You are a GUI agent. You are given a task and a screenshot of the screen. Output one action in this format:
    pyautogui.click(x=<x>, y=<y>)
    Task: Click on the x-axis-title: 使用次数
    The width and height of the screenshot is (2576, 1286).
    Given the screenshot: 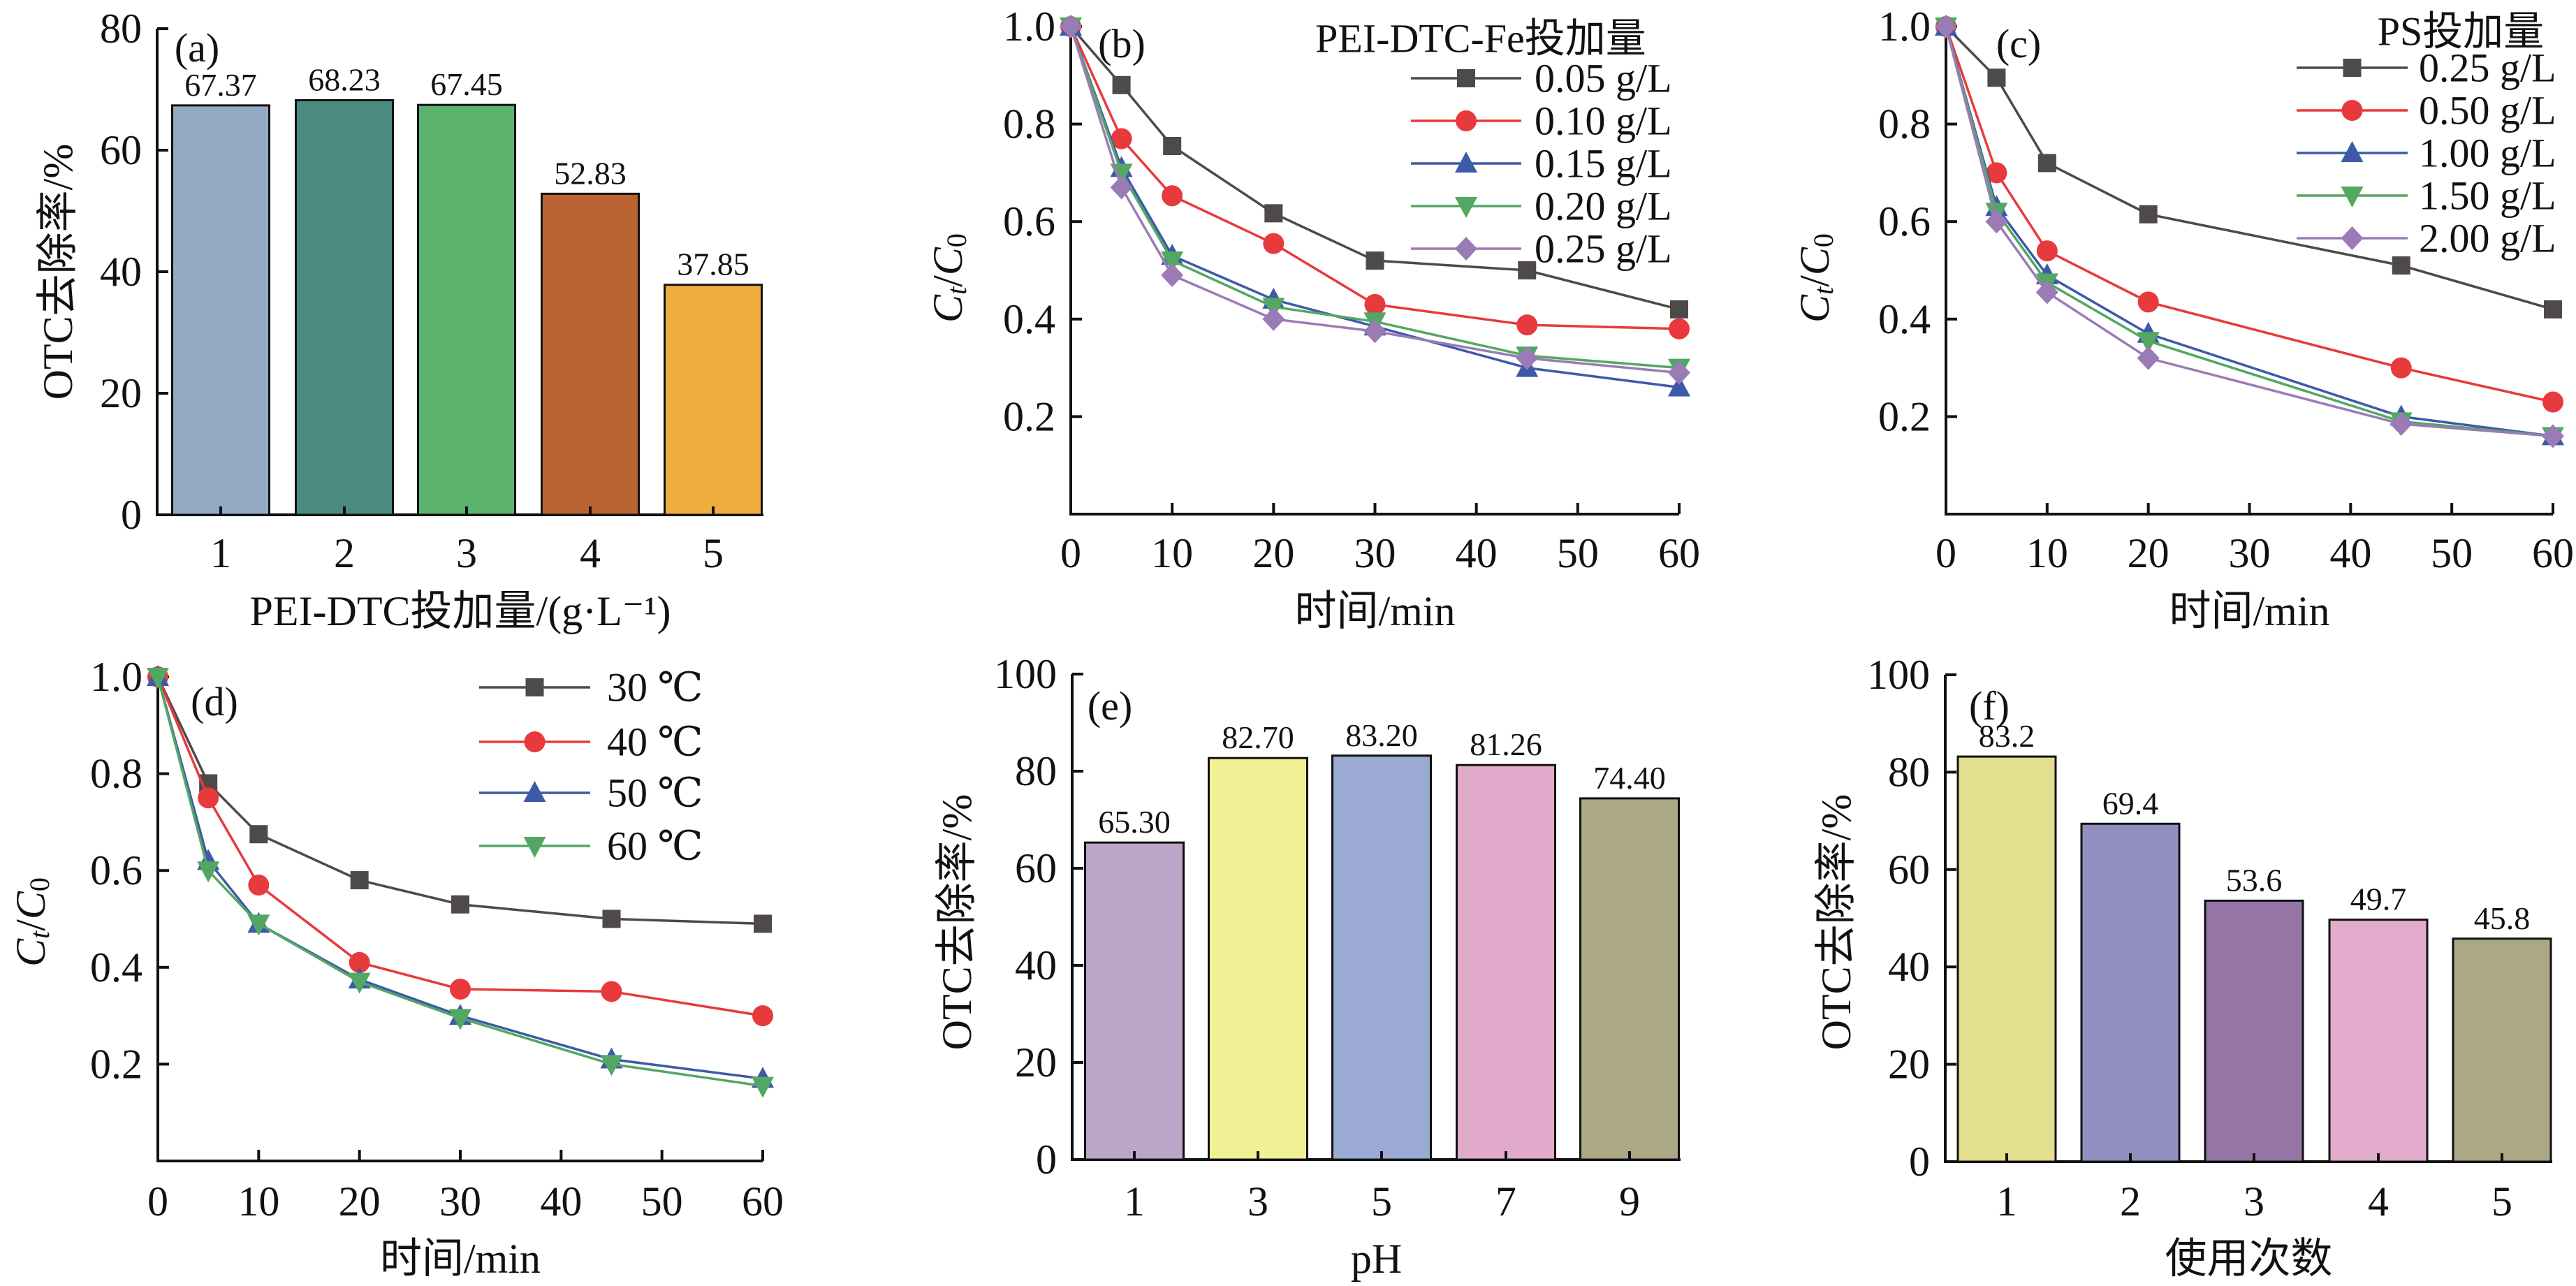 What is the action you would take?
    pyautogui.click(x=2249, y=1259)
    